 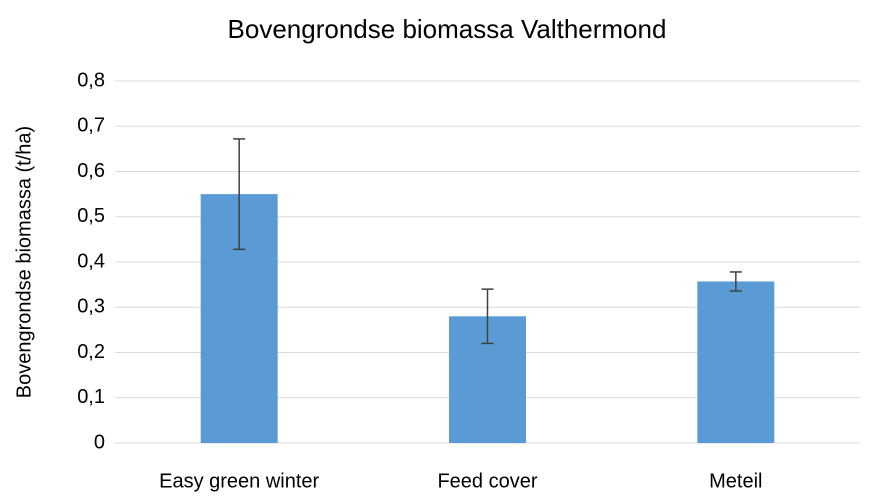 I want to click on x-tick-label: Feed cover, so click(x=487, y=481).